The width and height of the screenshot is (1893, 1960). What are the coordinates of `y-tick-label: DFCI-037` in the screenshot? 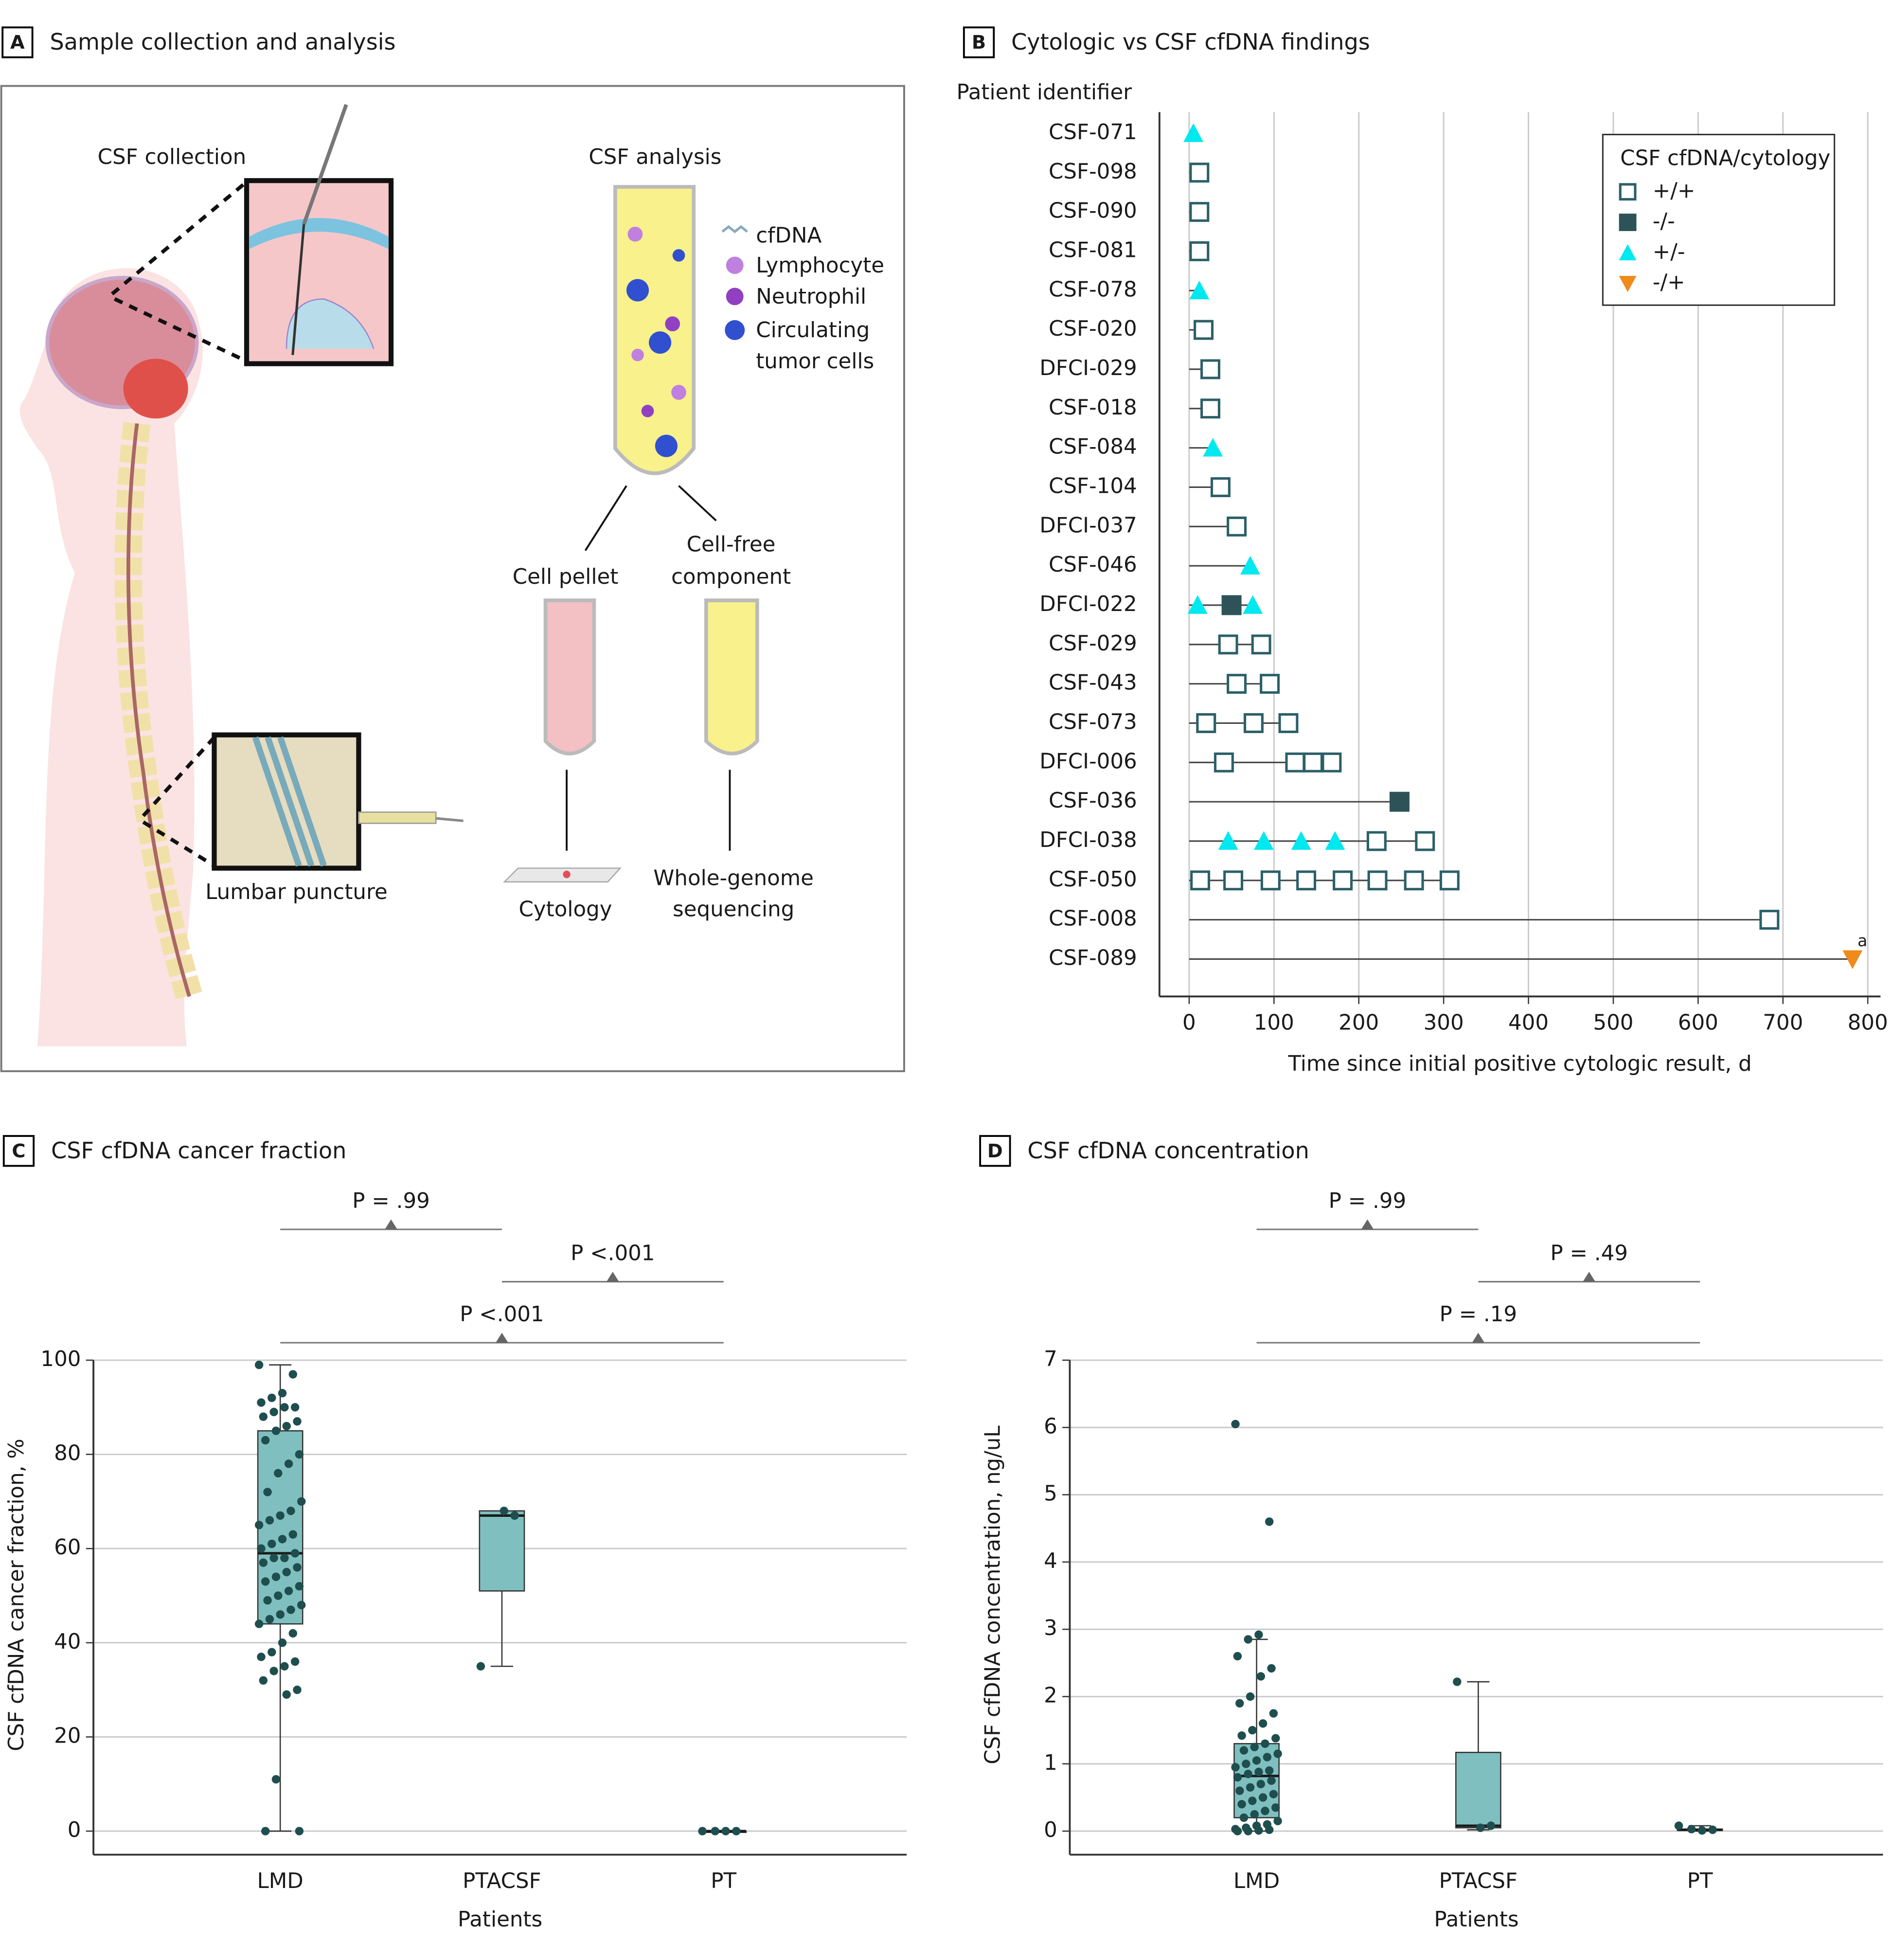 It's located at (1088, 525).